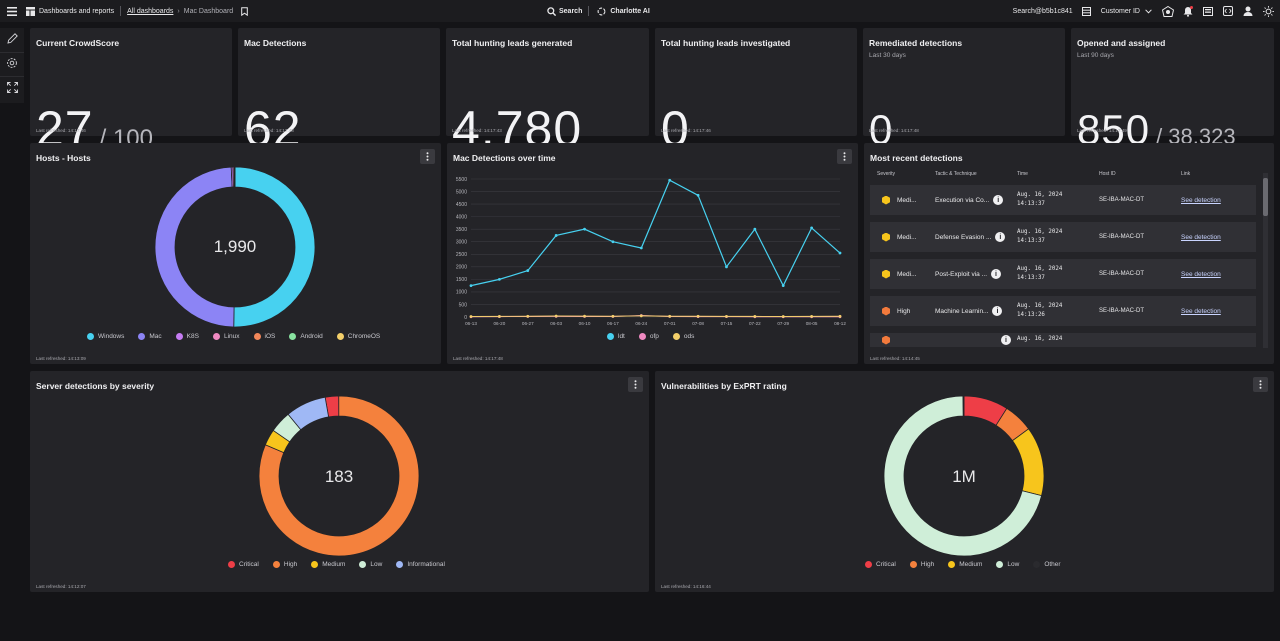  Describe the element at coordinates (1042, 11) in the screenshot. I see `account-search: Search@b5b1c841` at that location.